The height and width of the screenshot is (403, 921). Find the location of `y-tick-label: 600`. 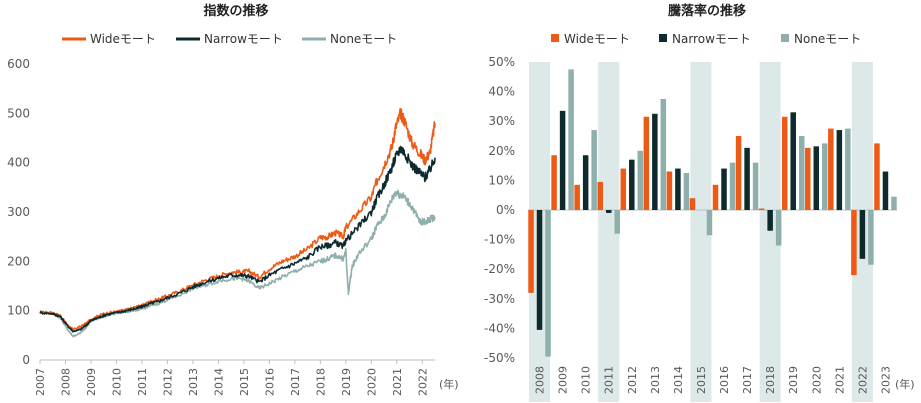

y-tick-label: 600 is located at coordinates (18, 64).